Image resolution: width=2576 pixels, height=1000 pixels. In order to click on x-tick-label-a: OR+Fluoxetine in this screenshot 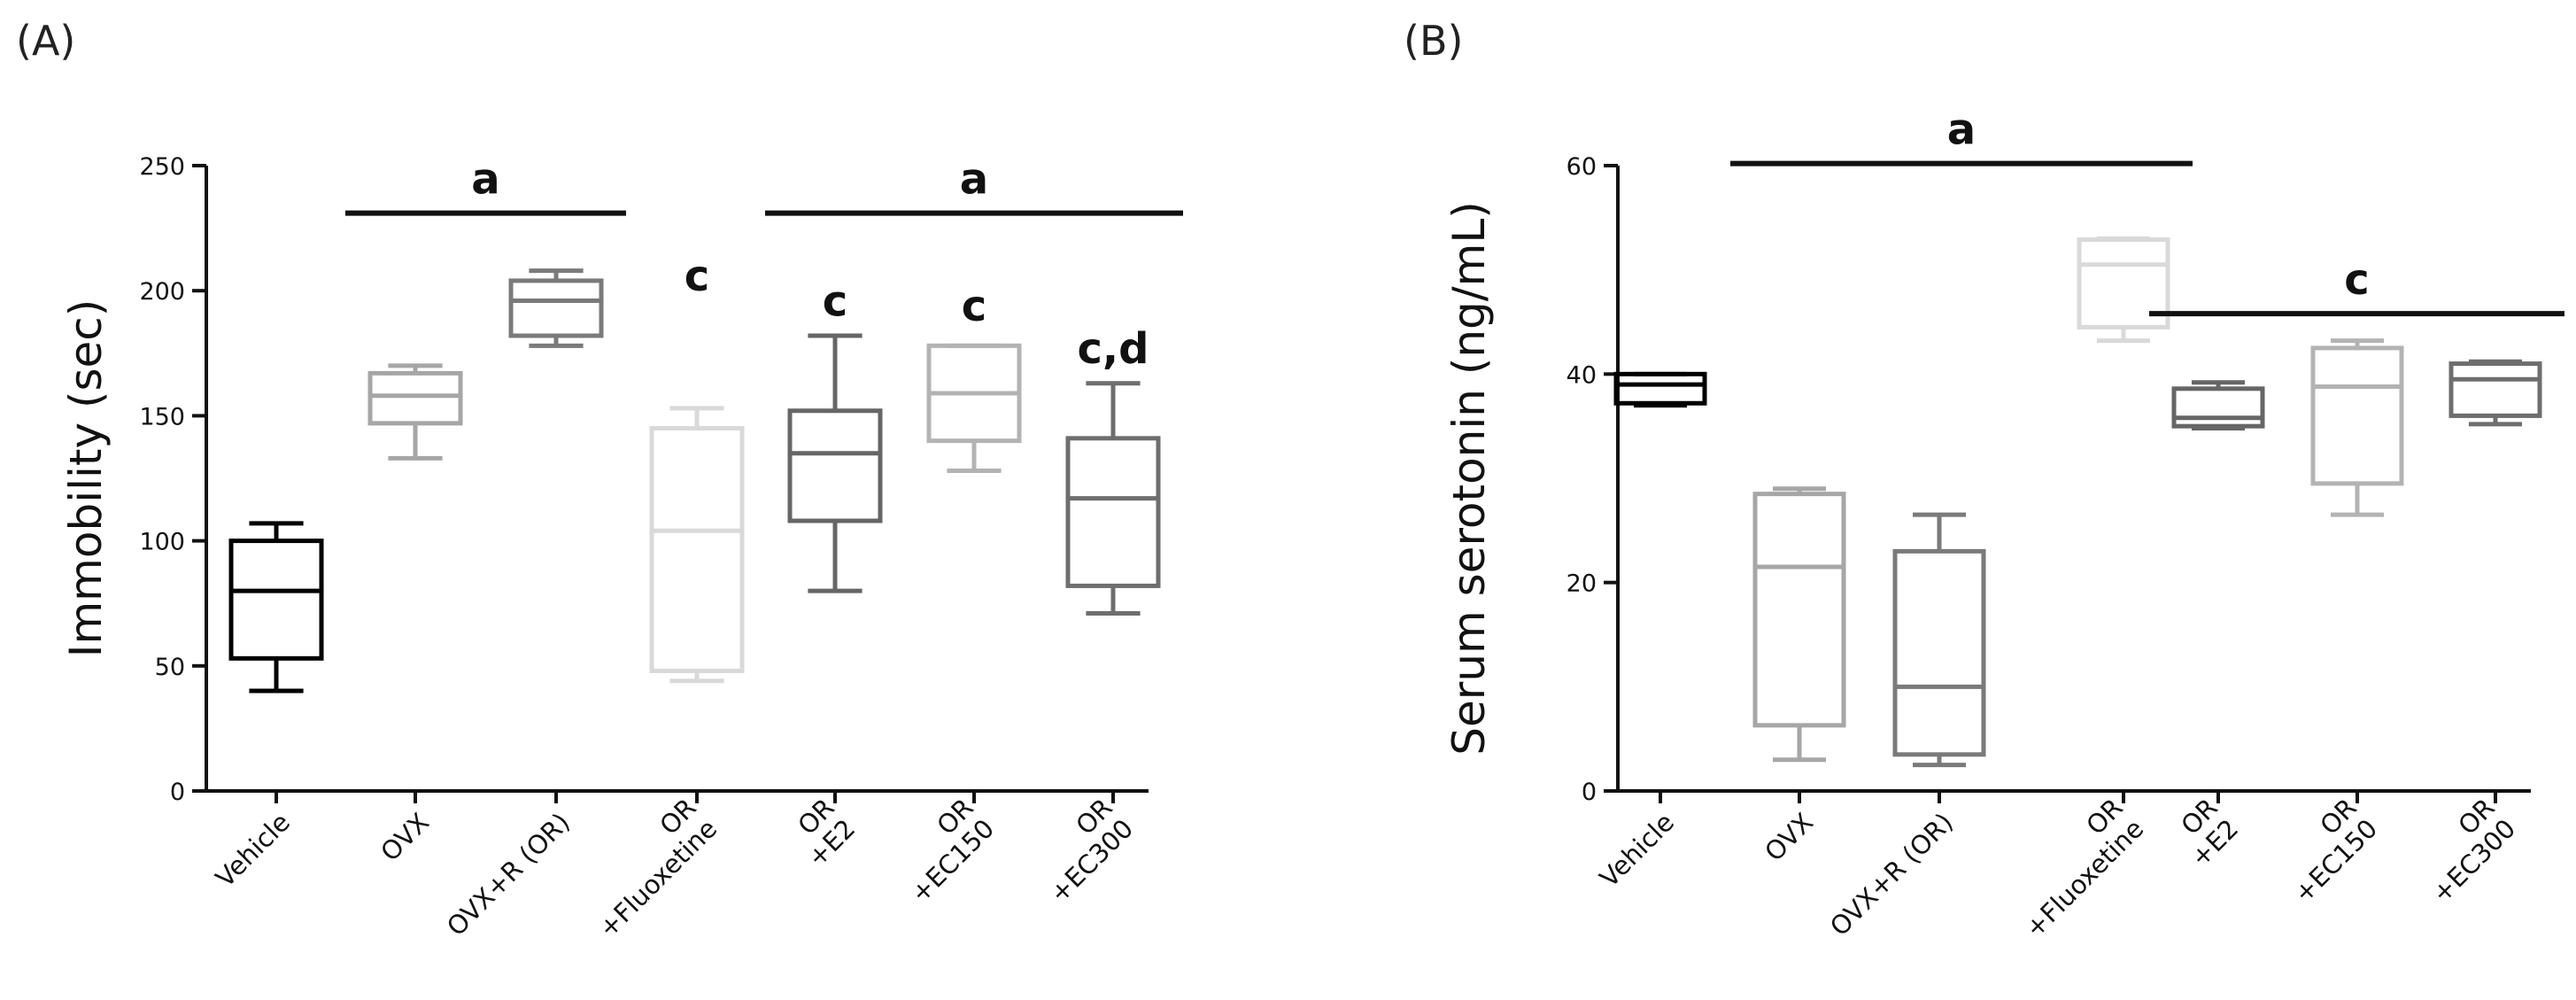, I will do `click(647, 868)`.